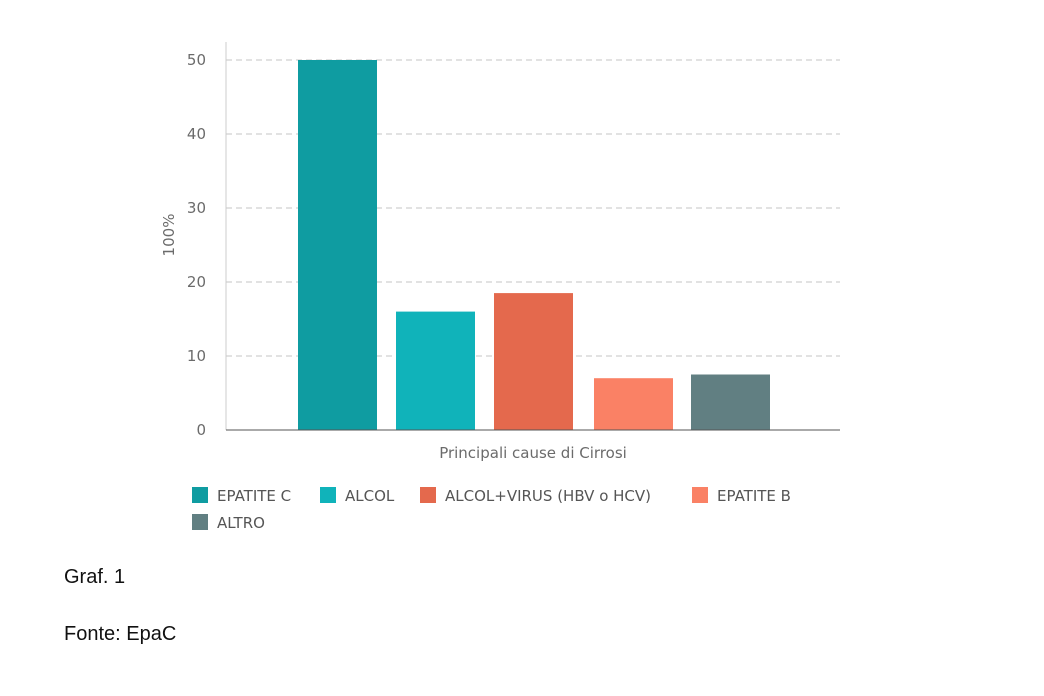  I want to click on y-axis-title: 100%, so click(169, 235).